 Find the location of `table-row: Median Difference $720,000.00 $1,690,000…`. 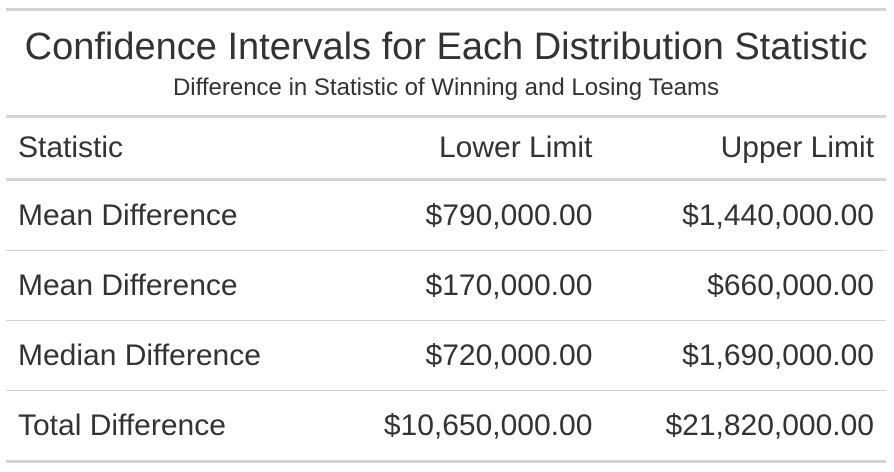

table-row: Median Difference $720,000.00 $1,690,000… is located at coordinates (446, 355).